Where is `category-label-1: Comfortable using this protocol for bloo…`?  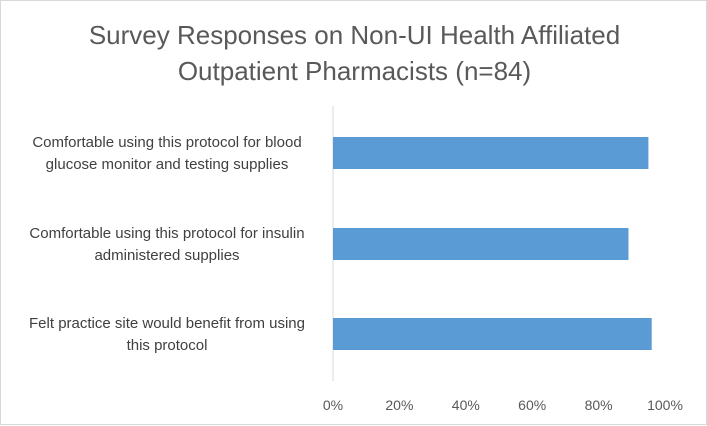
category-label-1: Comfortable using this protocol for bloo… is located at coordinates (166, 153).